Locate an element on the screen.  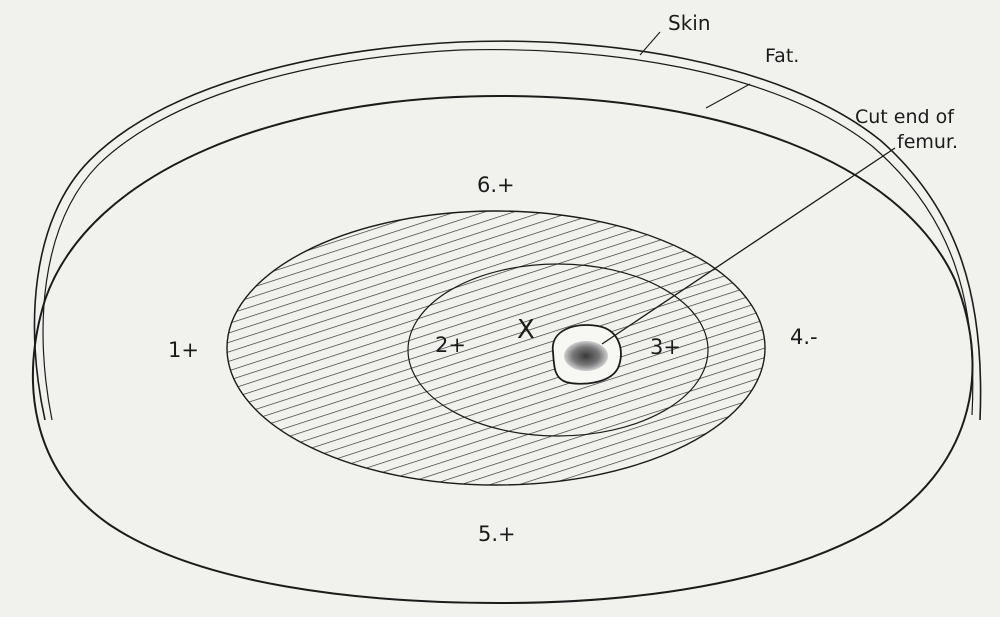
label-zone-3: 3+ is located at coordinates (665, 347).